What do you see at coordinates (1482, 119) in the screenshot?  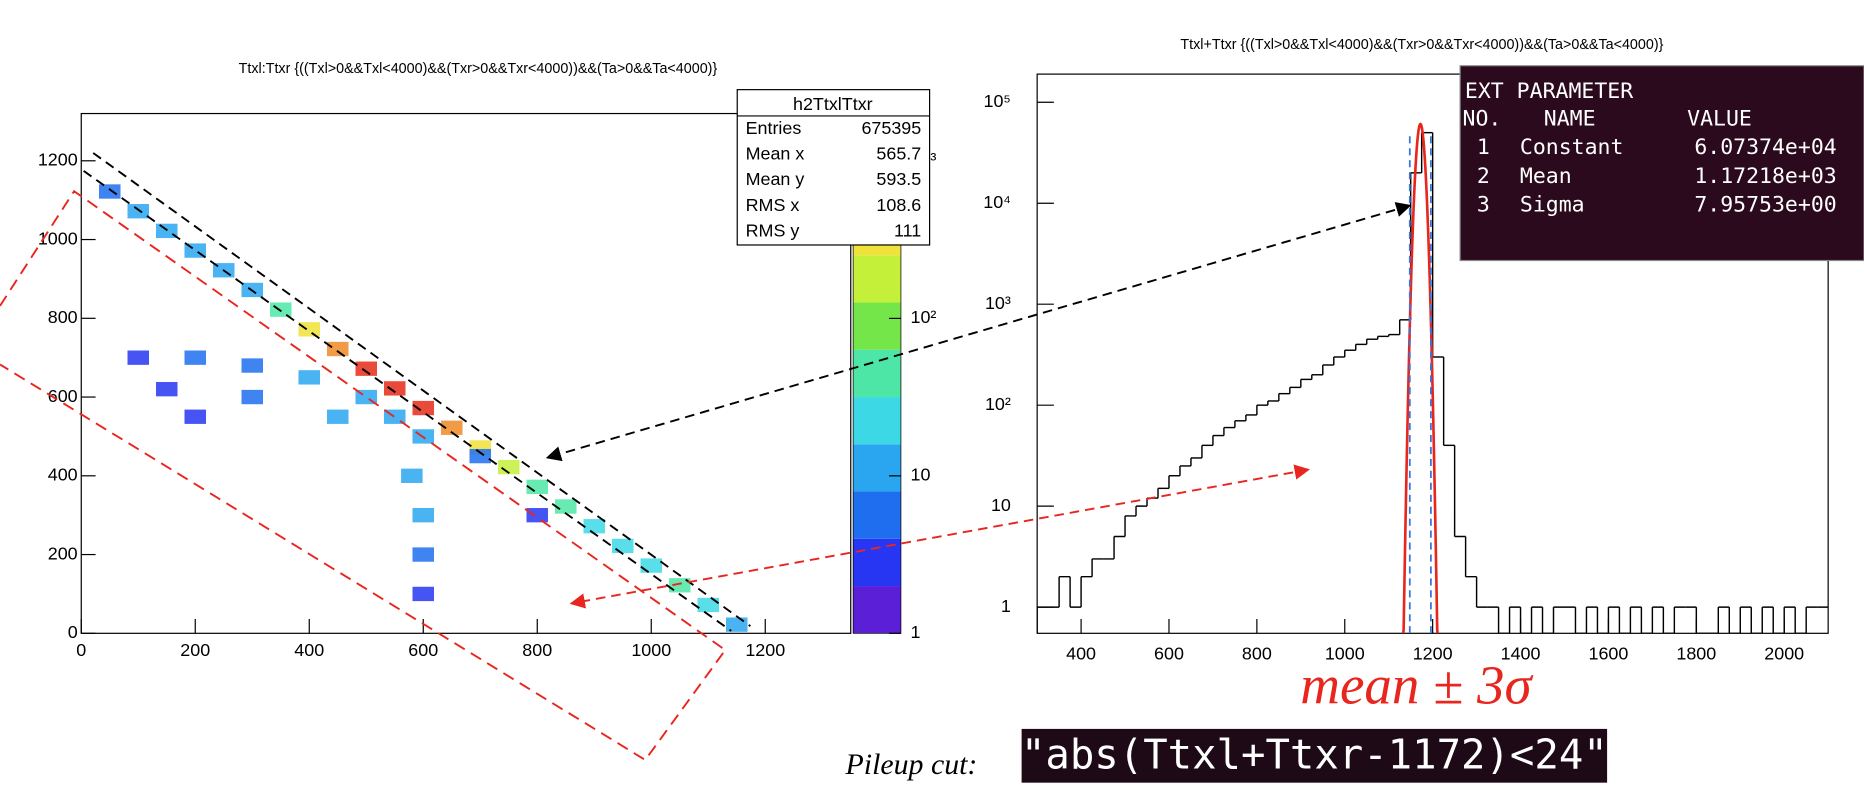 I see `fit-column: NO.` at bounding box center [1482, 119].